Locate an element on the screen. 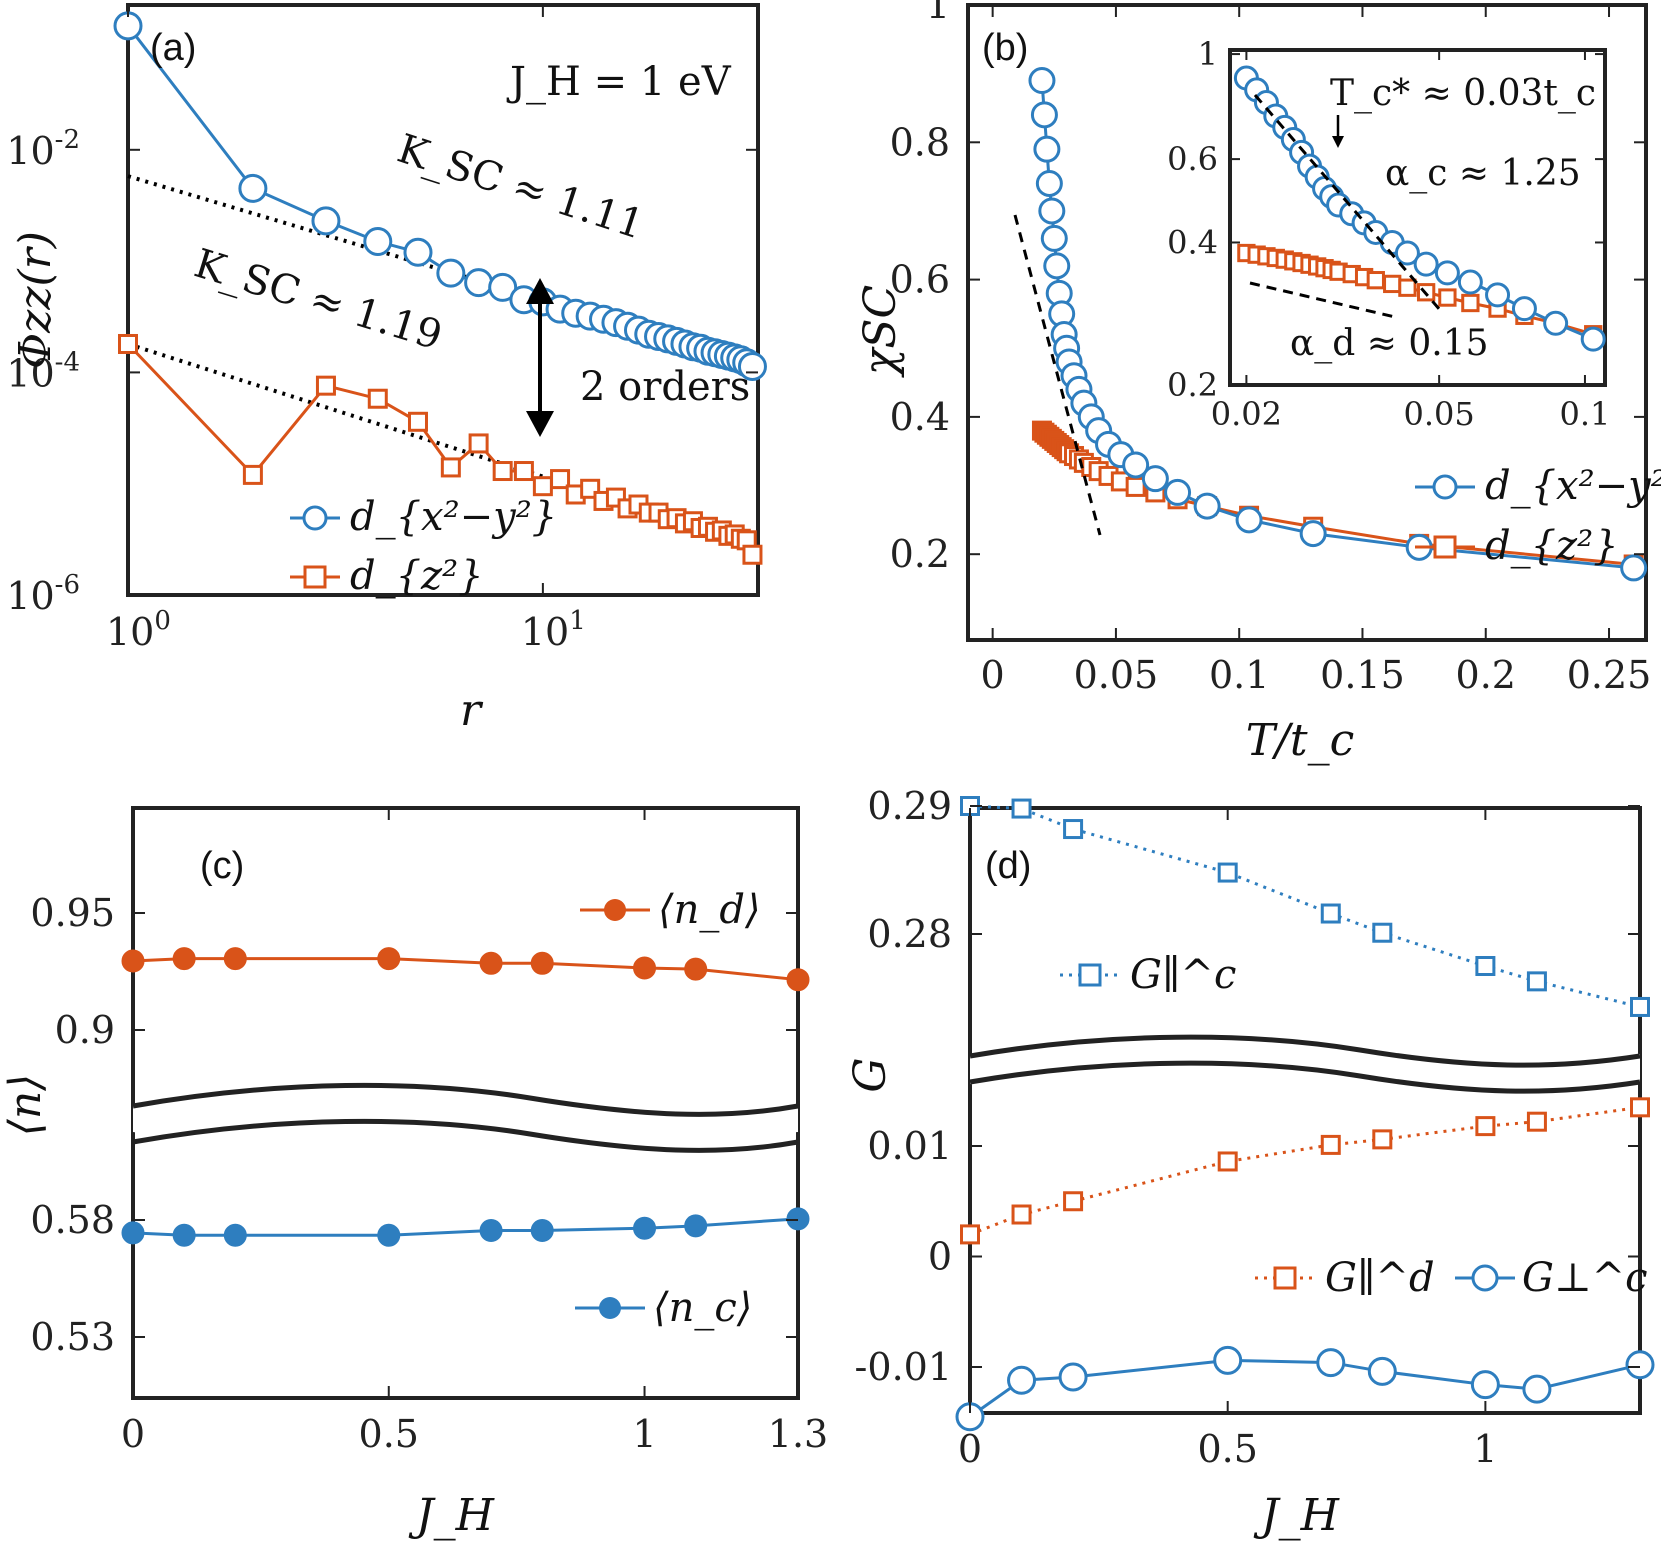 The width and height of the screenshot is (1661, 1541). xtick-a: 101 is located at coordinates (553, 630).